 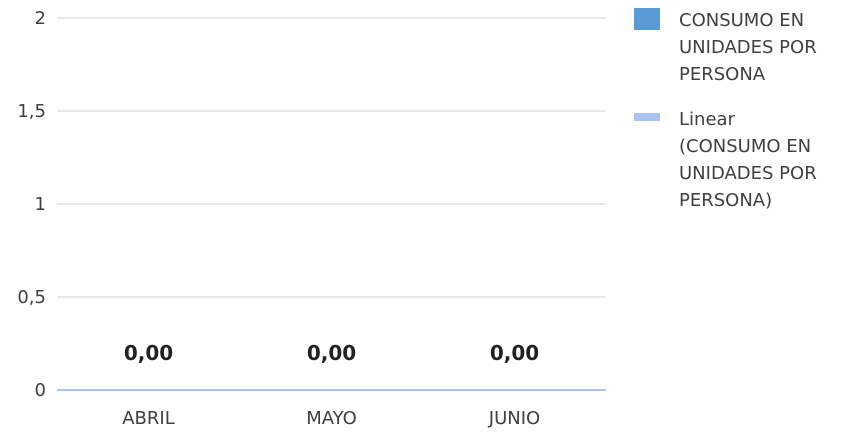 What do you see at coordinates (647, 117) in the screenshot?
I see `legend-line-swatch` at bounding box center [647, 117].